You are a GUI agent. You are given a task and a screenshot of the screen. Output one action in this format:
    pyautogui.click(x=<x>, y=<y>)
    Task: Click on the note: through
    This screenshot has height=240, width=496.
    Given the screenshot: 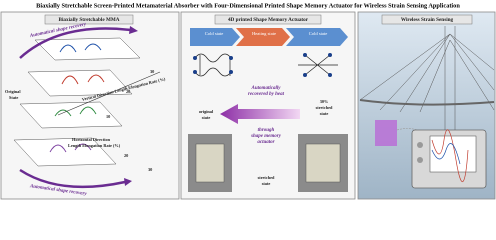 What is the action you would take?
    pyautogui.click(x=266, y=130)
    